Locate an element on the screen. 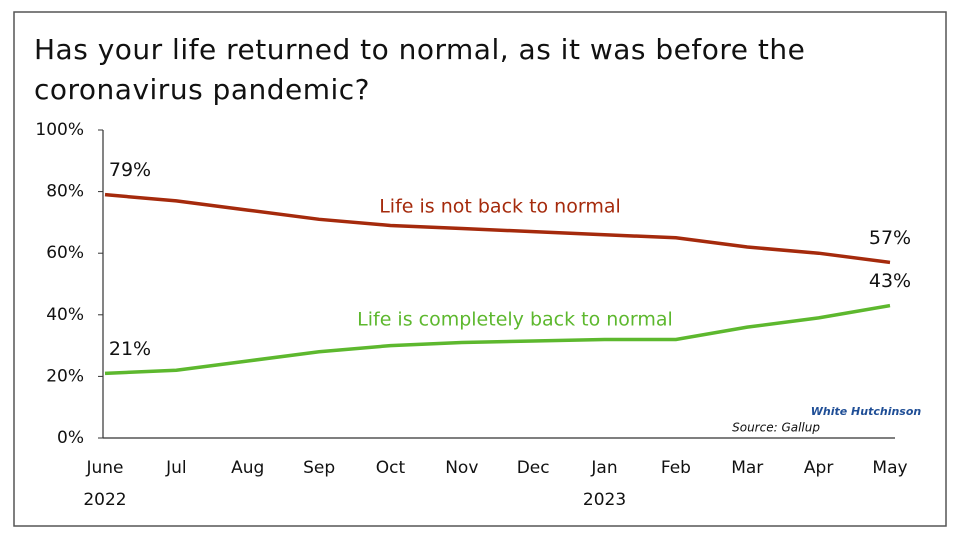 The height and width of the screenshot is (536, 960). x-tick-label: June is located at coordinates (104, 468).